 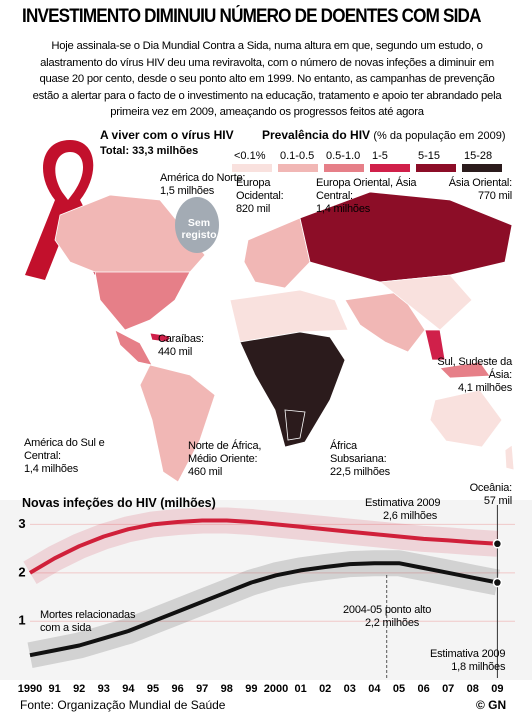 What do you see at coordinates (175, 352) in the screenshot?
I see `region-value: 440 mil` at bounding box center [175, 352].